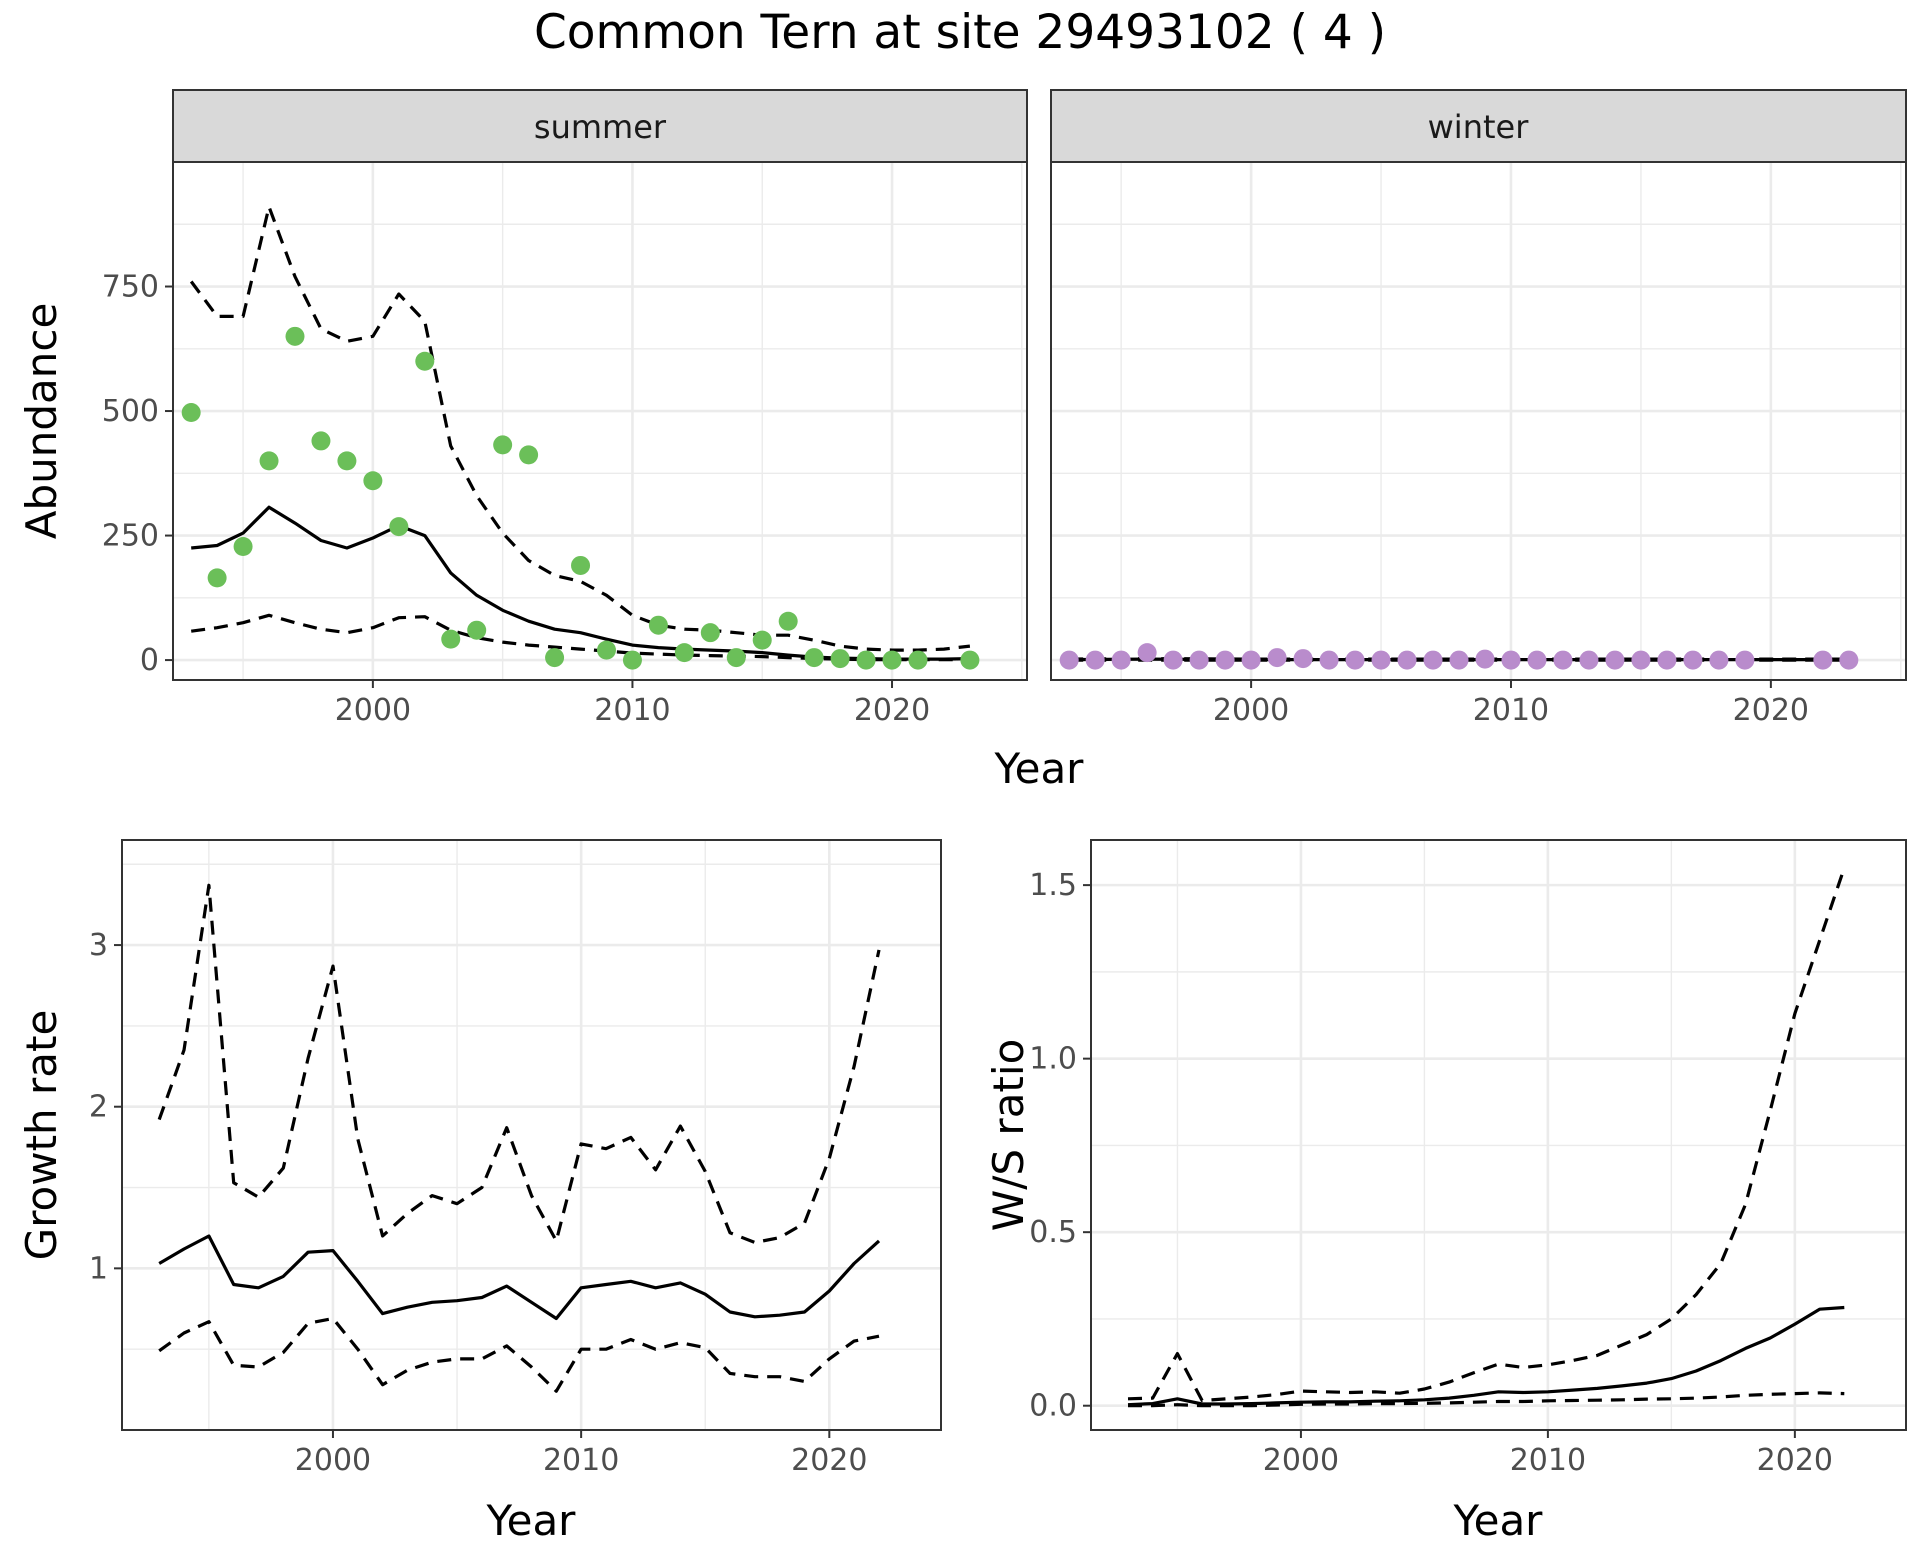  I want to click on y-tick-label: 2, so click(98, 1107).